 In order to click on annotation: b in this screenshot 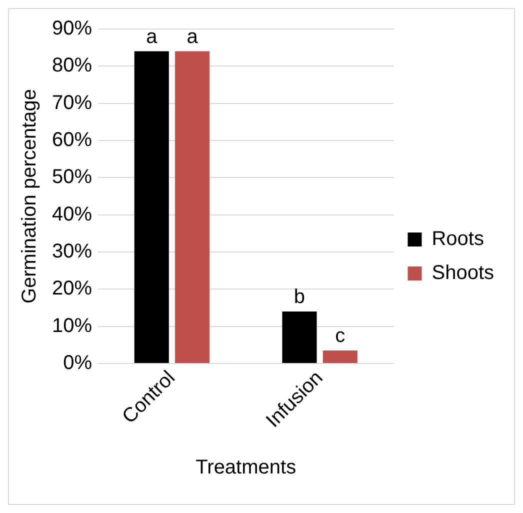, I will do `click(300, 297)`.